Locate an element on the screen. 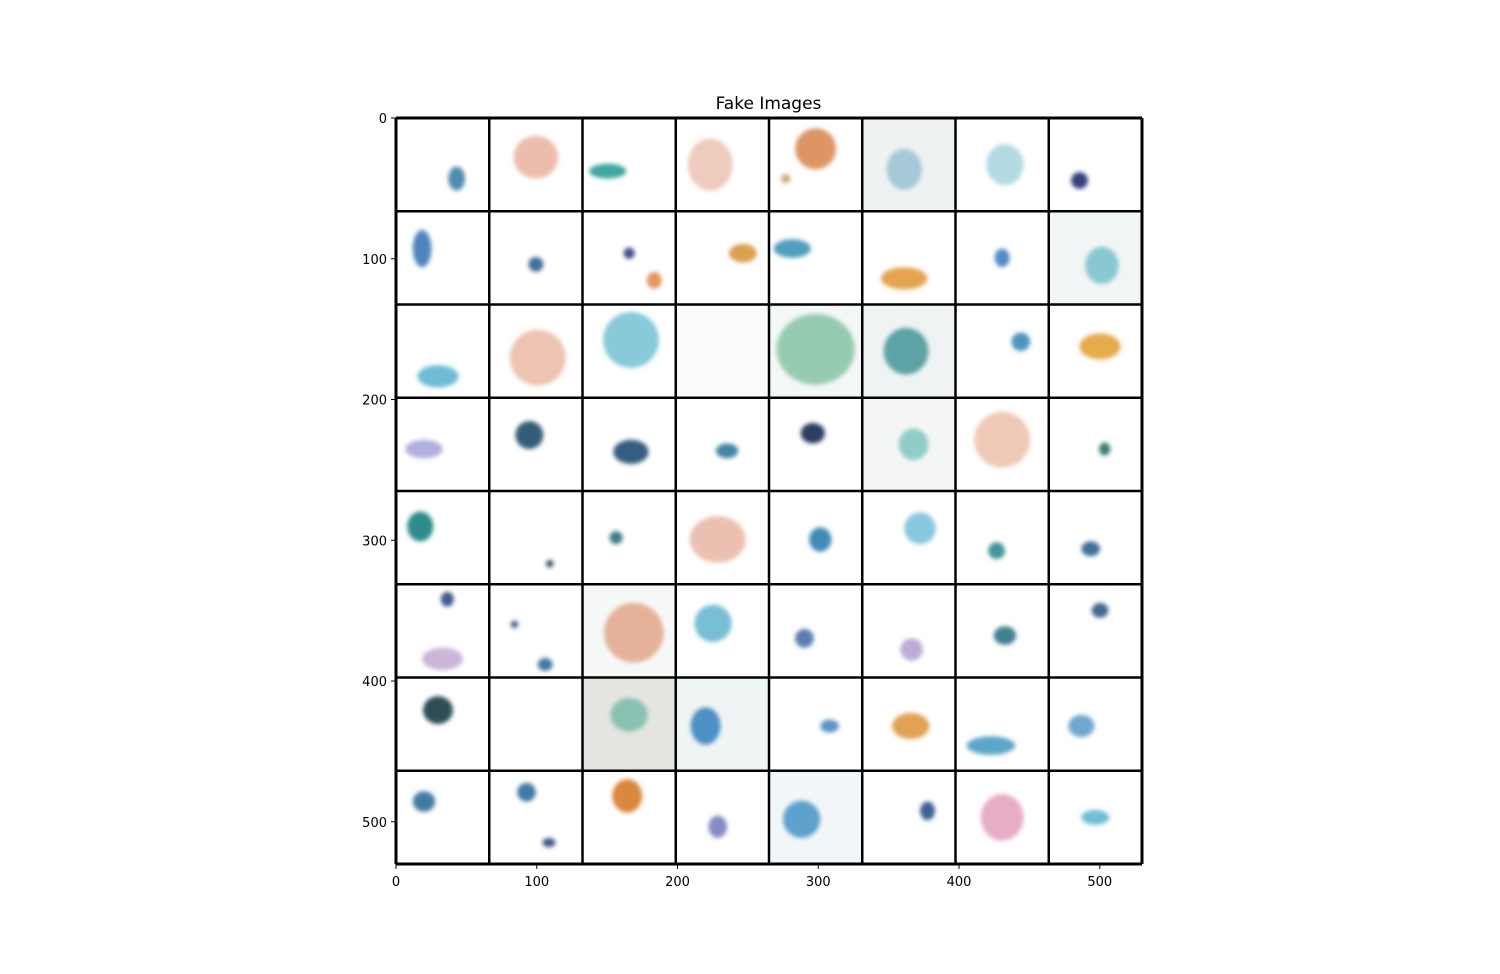  tile-r6-c4 is located at coordinates (816, 724).